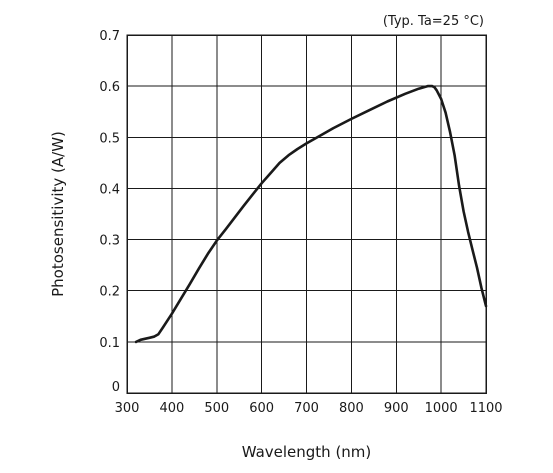 This screenshot has width=553, height=473. I want to click on y-tick-label: 0.7, so click(109, 36).